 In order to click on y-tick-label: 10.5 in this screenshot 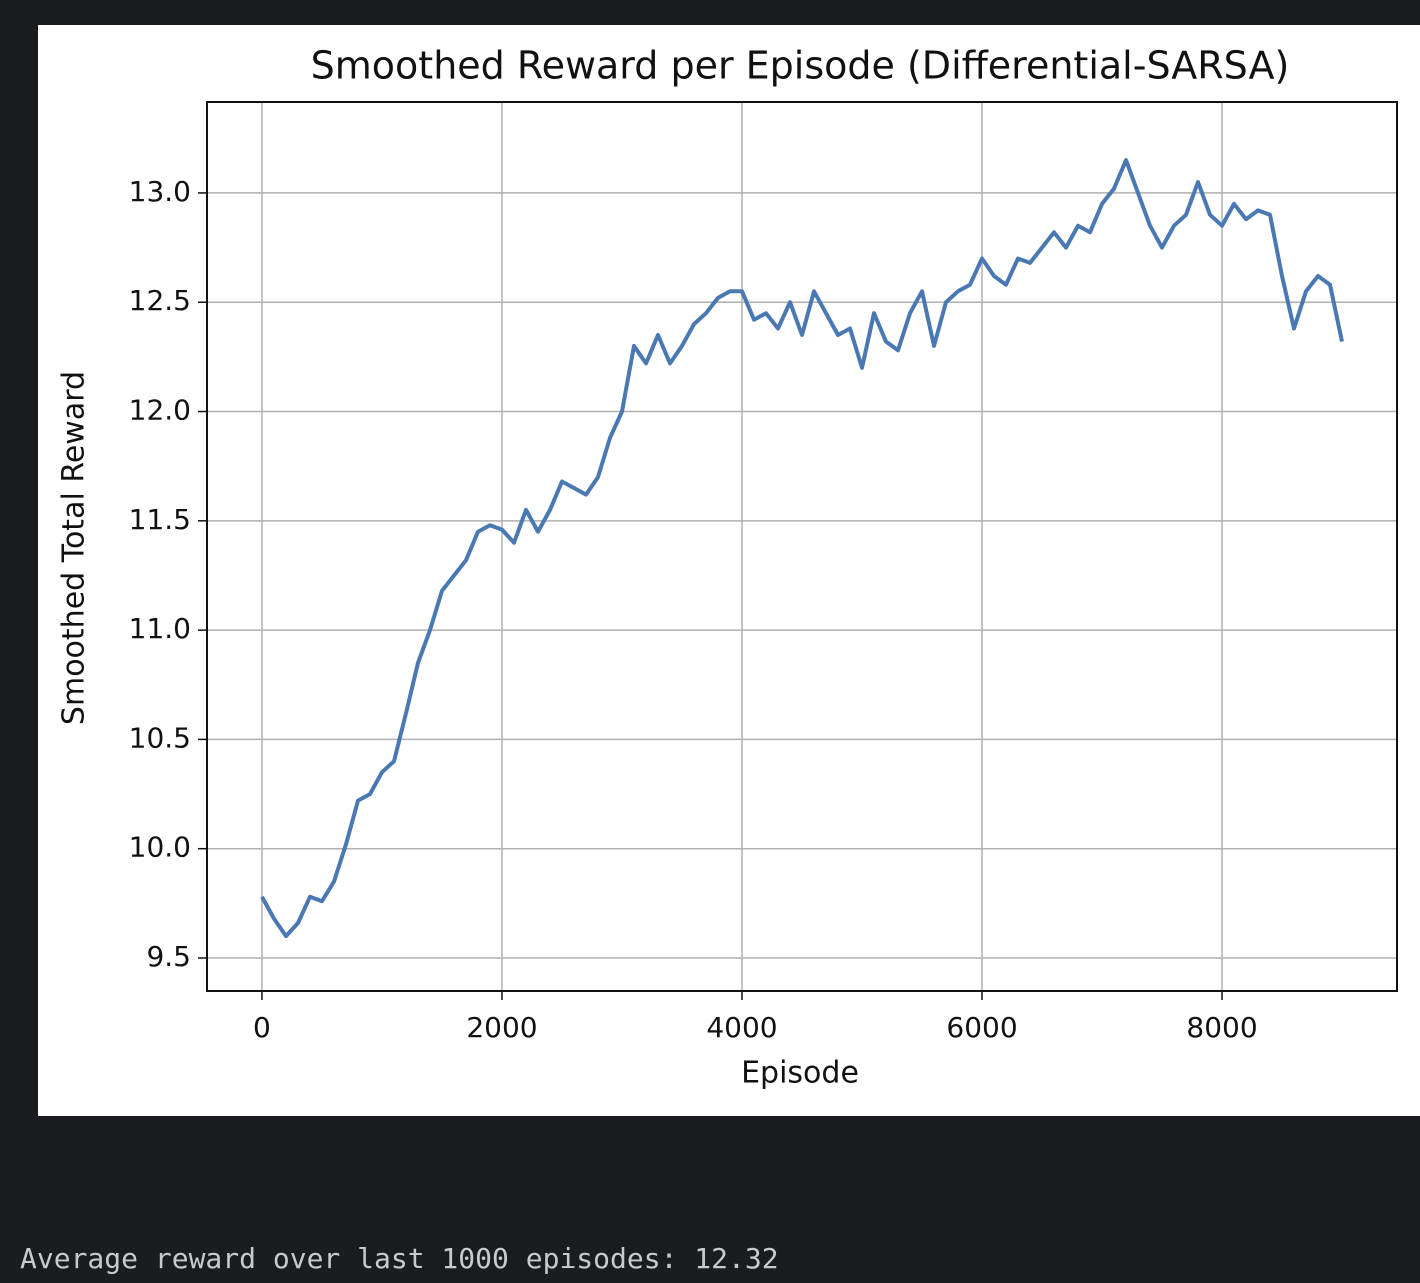, I will do `click(160, 737)`.